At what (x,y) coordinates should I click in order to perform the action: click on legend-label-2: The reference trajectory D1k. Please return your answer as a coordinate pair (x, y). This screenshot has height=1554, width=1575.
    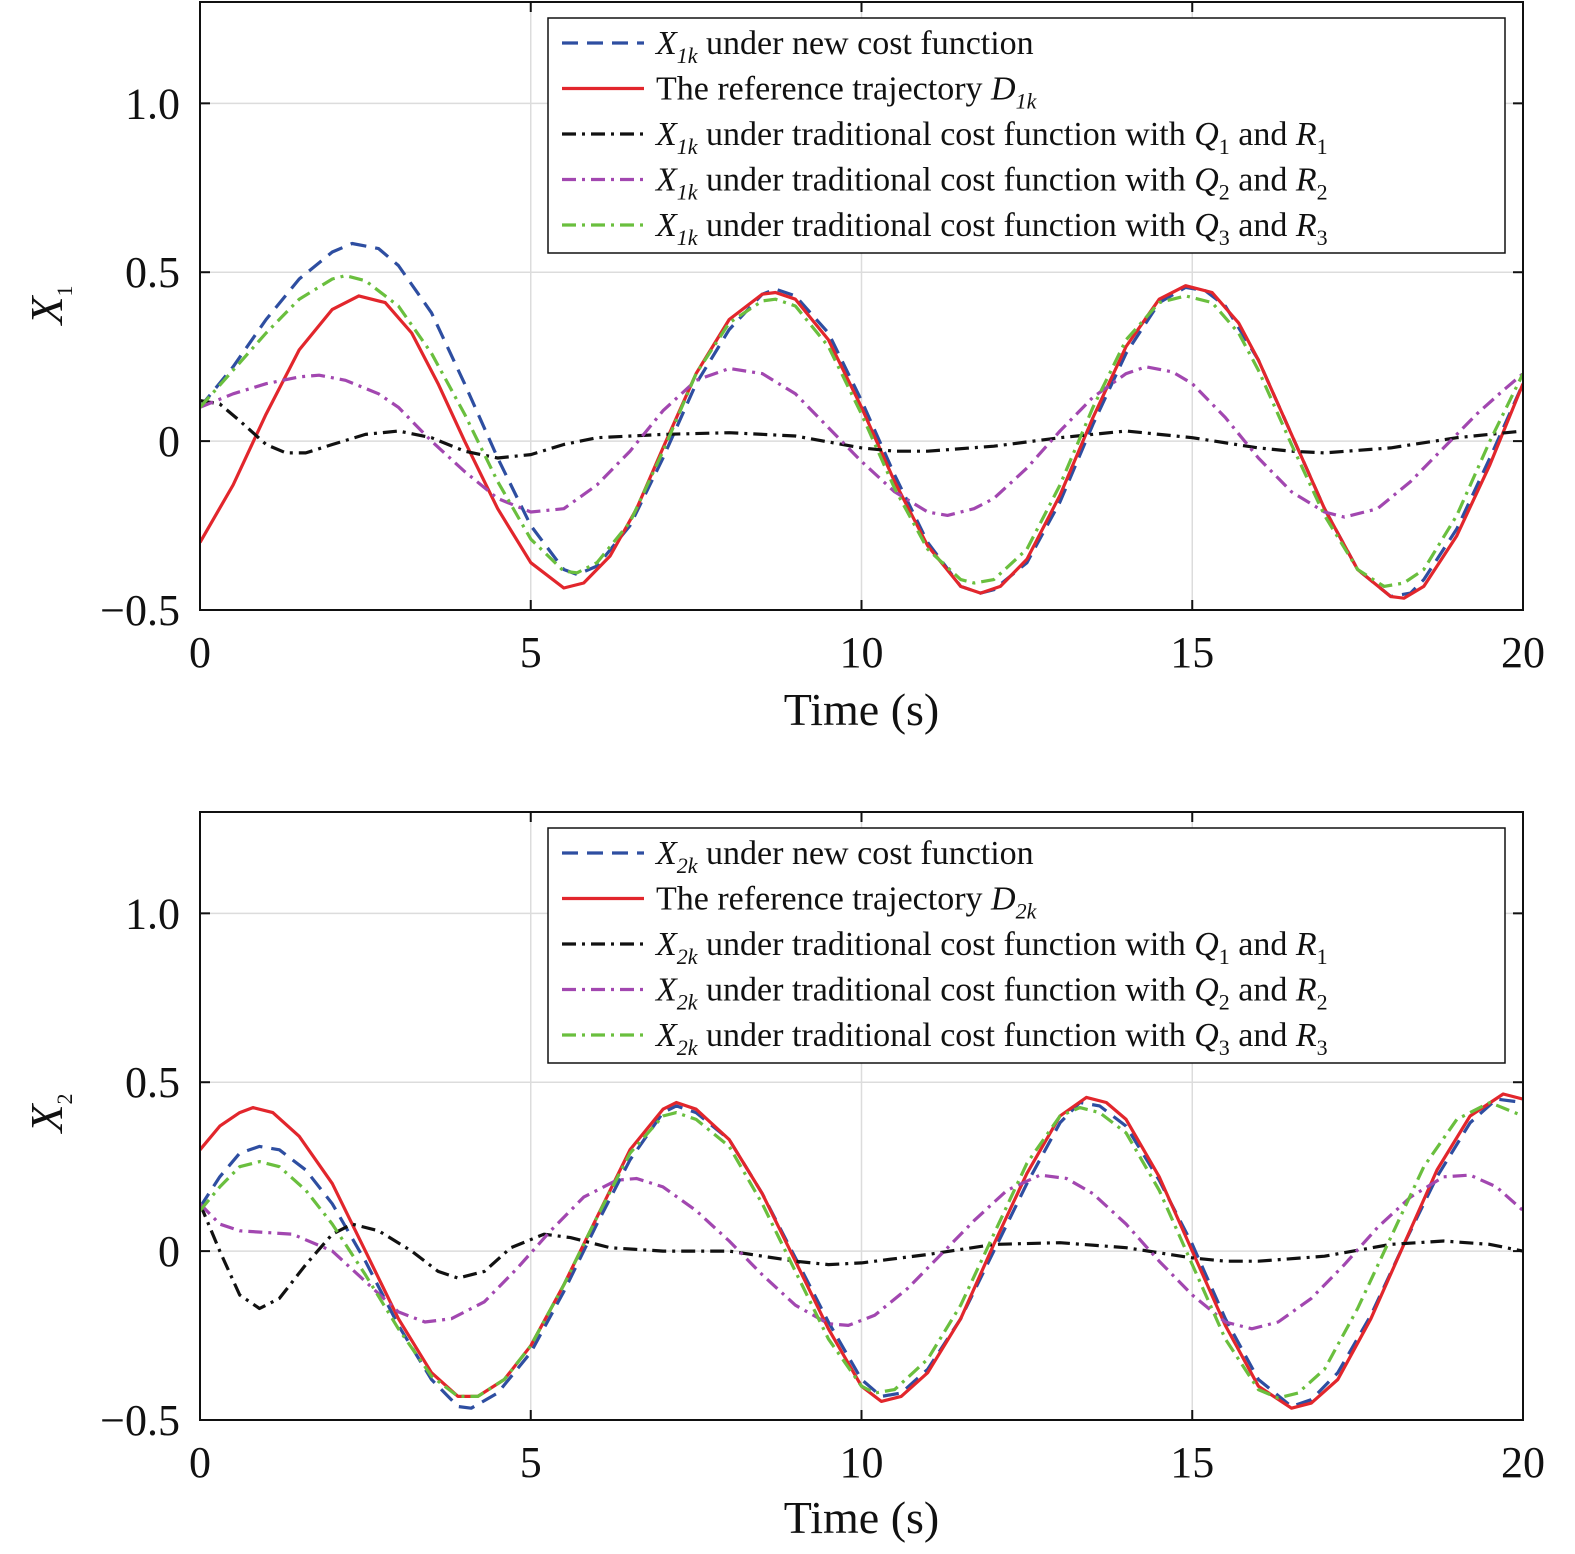
    Looking at the image, I should click on (847, 92).